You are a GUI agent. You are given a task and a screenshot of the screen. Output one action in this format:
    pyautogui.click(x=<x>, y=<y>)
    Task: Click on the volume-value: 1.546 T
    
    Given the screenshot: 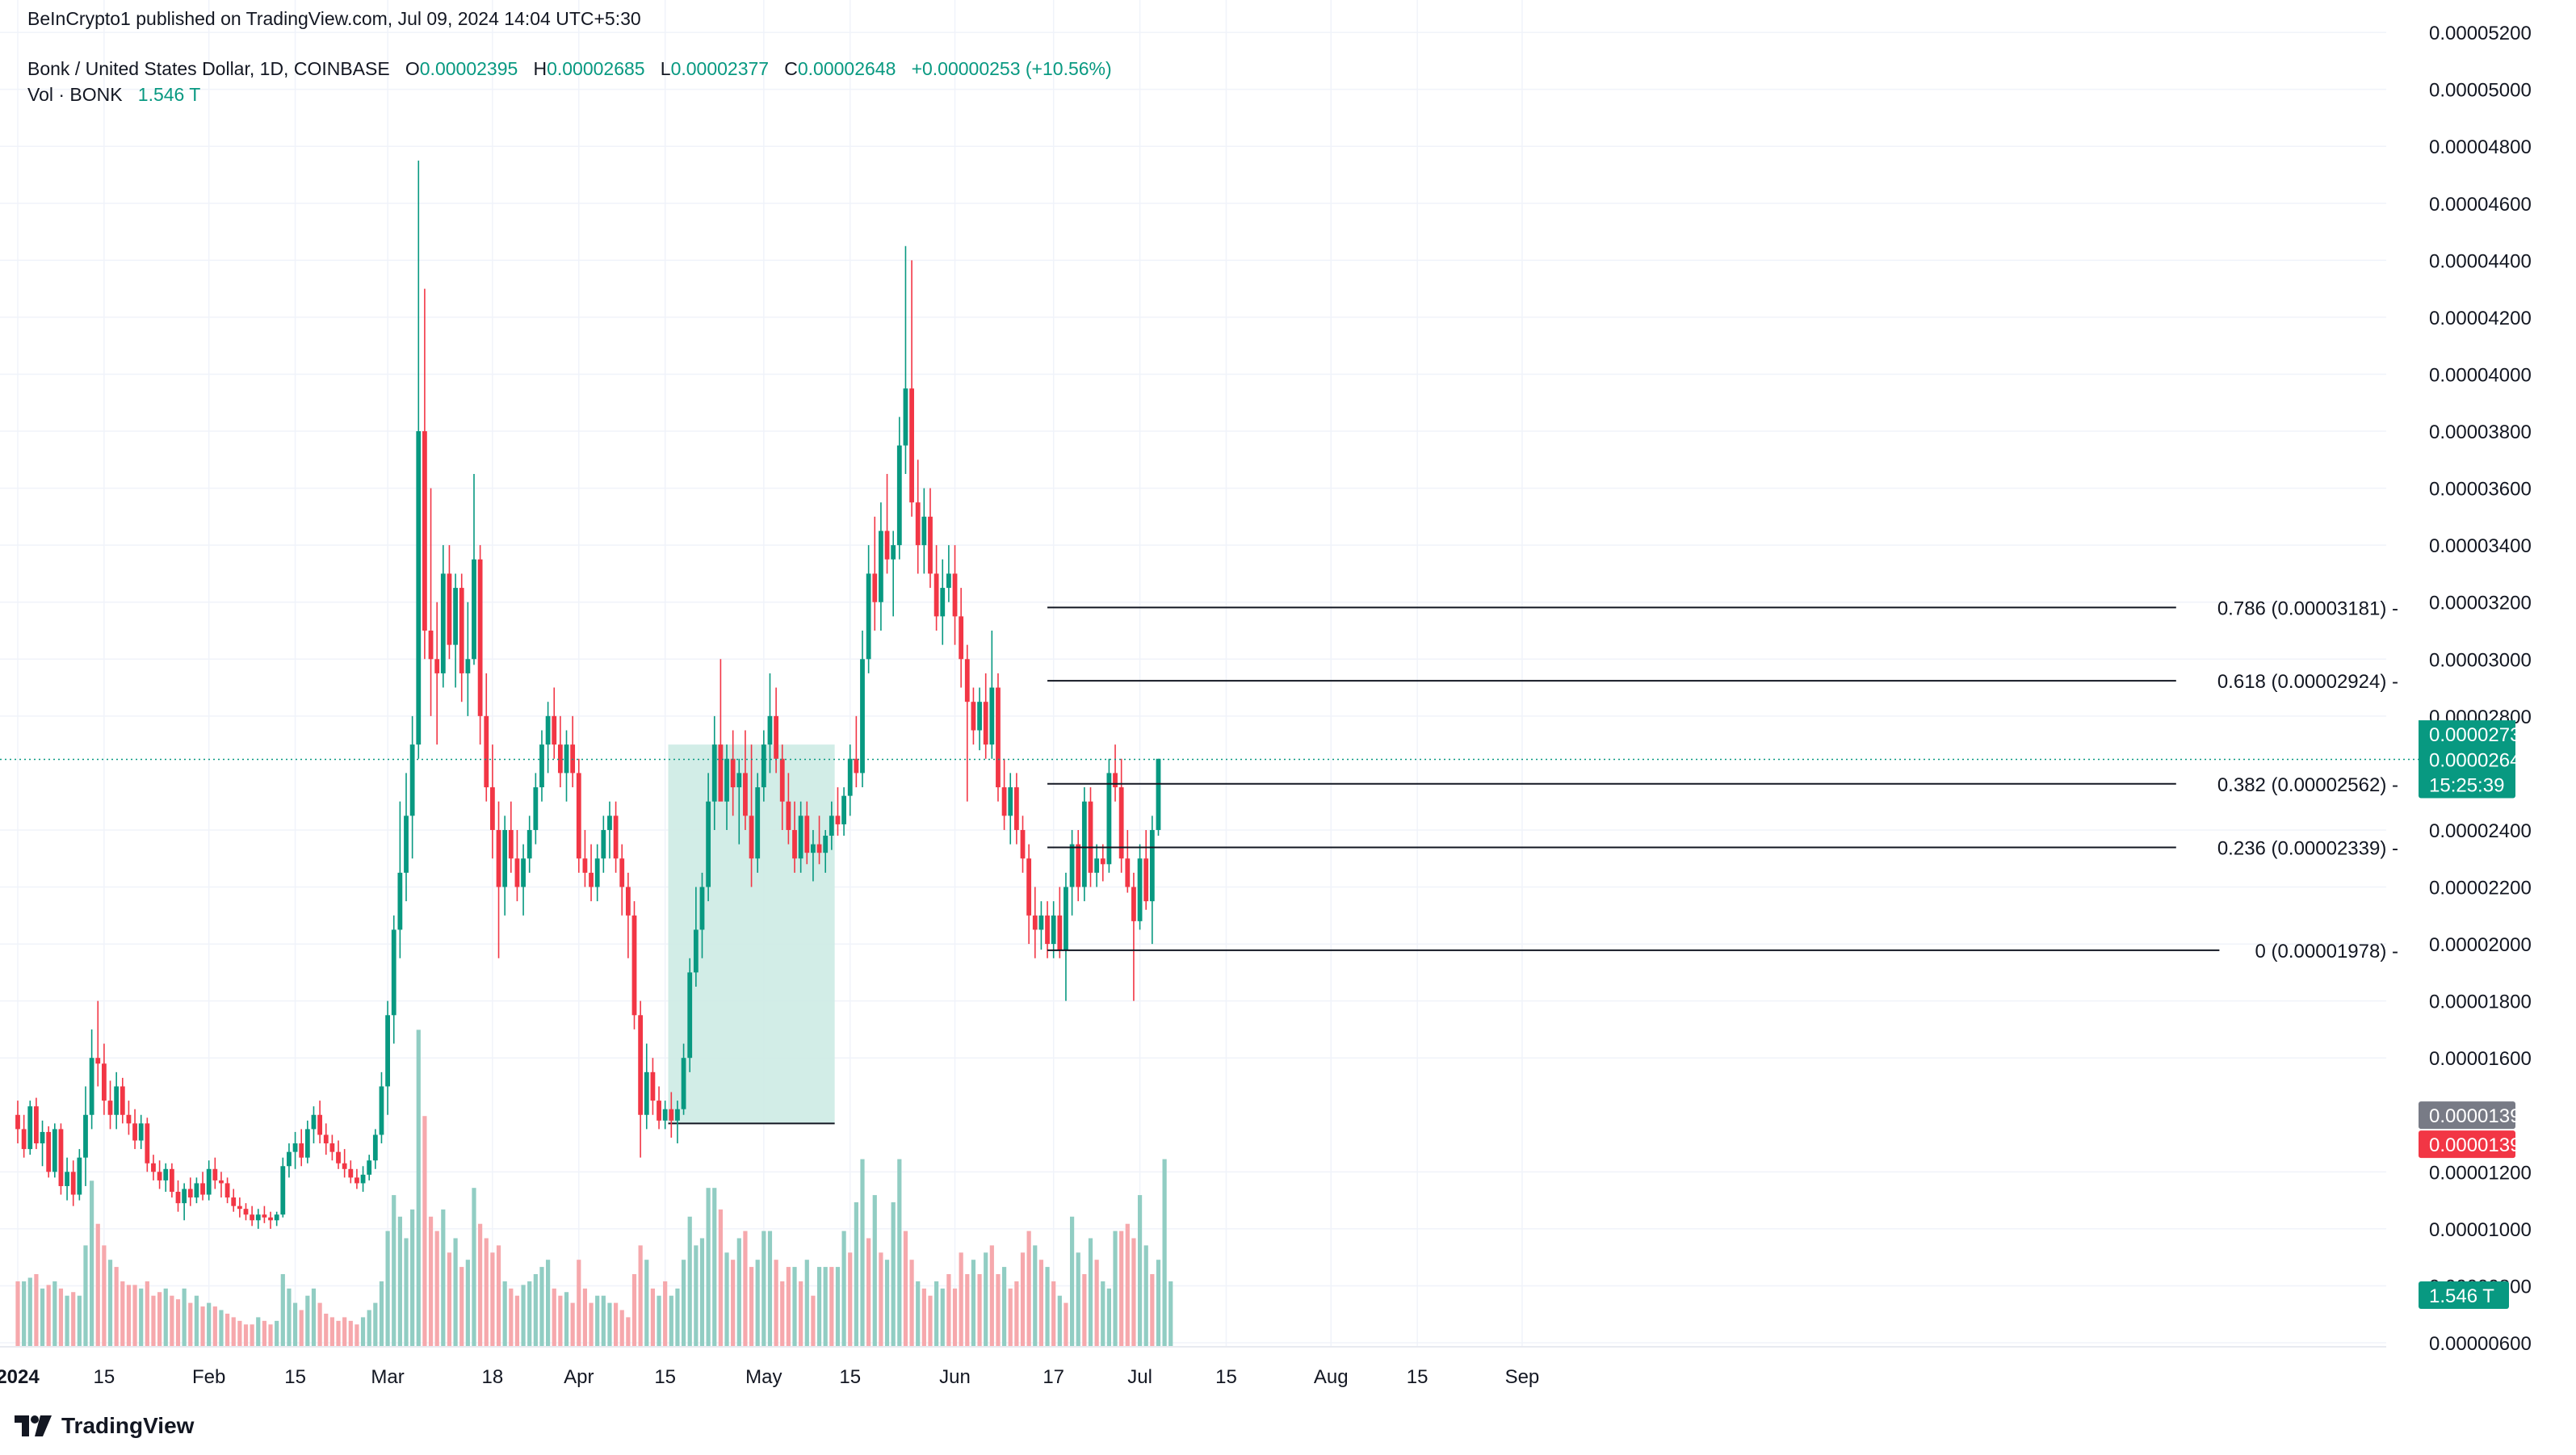 What is the action you would take?
    pyautogui.click(x=169, y=94)
    